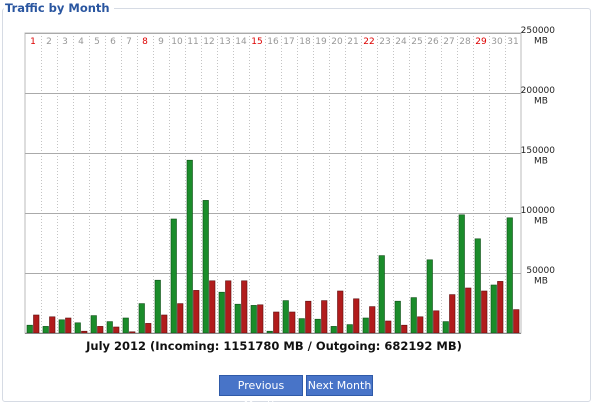 The width and height of the screenshot is (598, 414). I want to click on day-label: 6, so click(113, 42).